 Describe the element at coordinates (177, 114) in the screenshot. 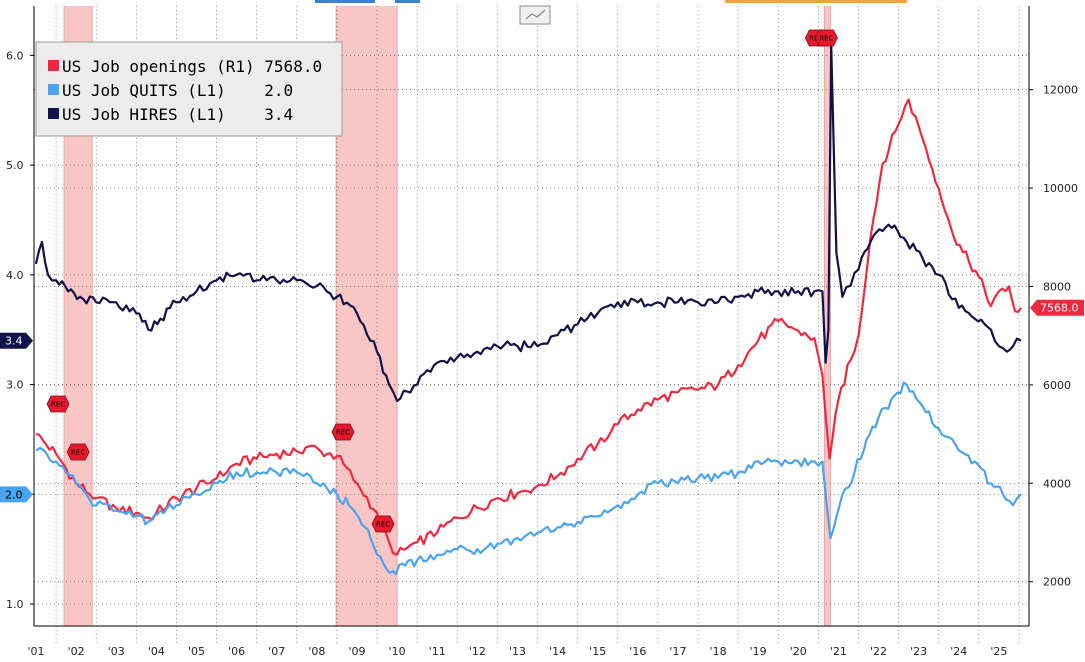

I see `legend-label-hires: US Job HIRES (L1) 3.4` at that location.